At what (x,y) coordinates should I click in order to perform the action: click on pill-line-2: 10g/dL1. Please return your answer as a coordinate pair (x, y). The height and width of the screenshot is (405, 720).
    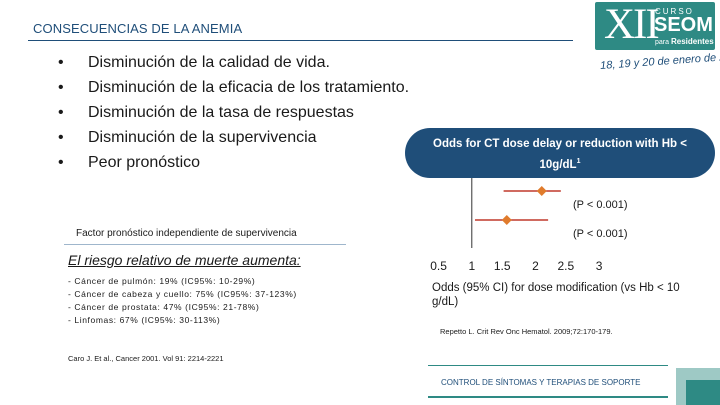
    Looking at the image, I should click on (560, 163).